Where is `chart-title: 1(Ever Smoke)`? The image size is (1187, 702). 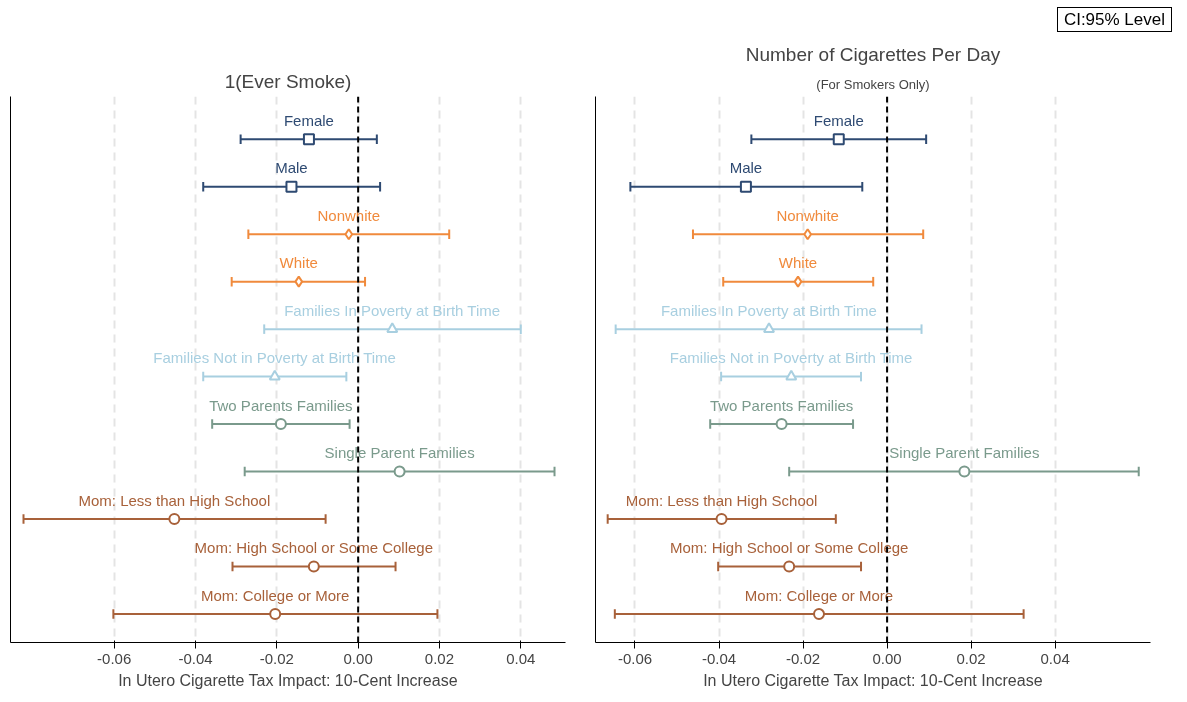
chart-title: 1(Ever Smoke) is located at coordinates (288, 81).